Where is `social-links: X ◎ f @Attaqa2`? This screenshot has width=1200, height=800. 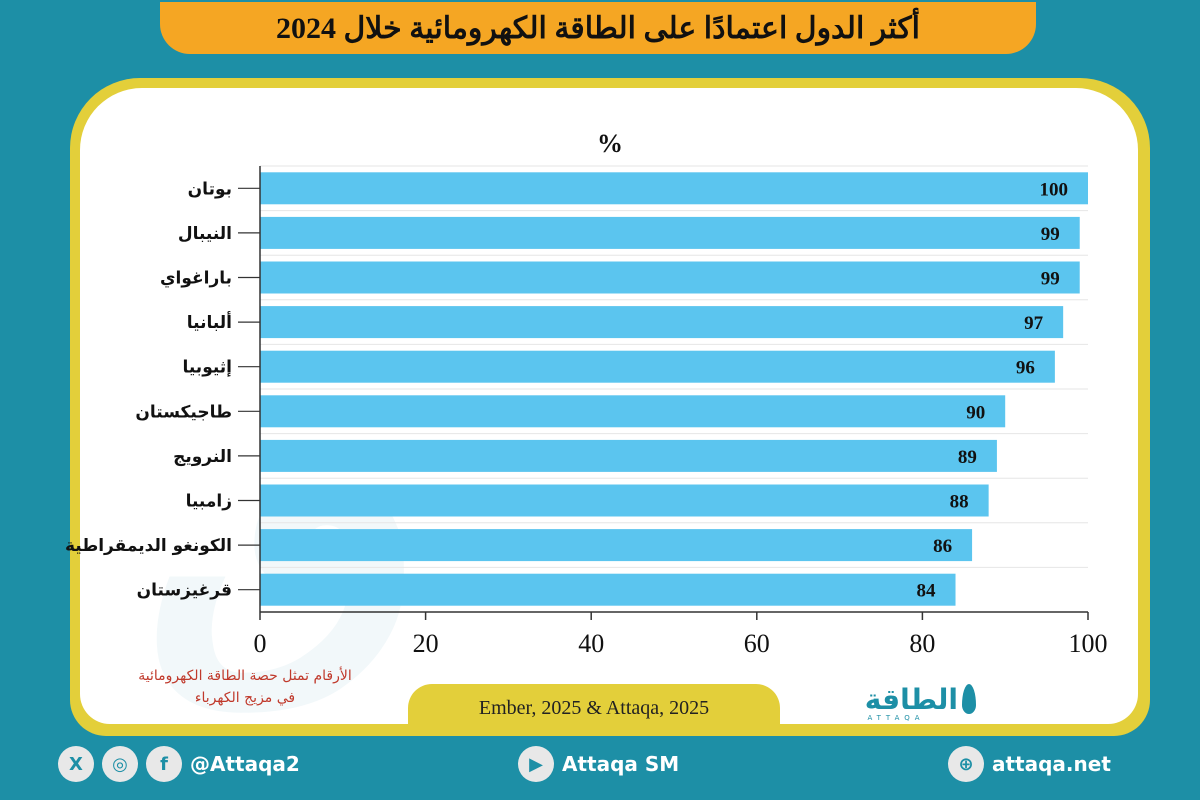
social-links: X ◎ f @Attaqa2 is located at coordinates (179, 764).